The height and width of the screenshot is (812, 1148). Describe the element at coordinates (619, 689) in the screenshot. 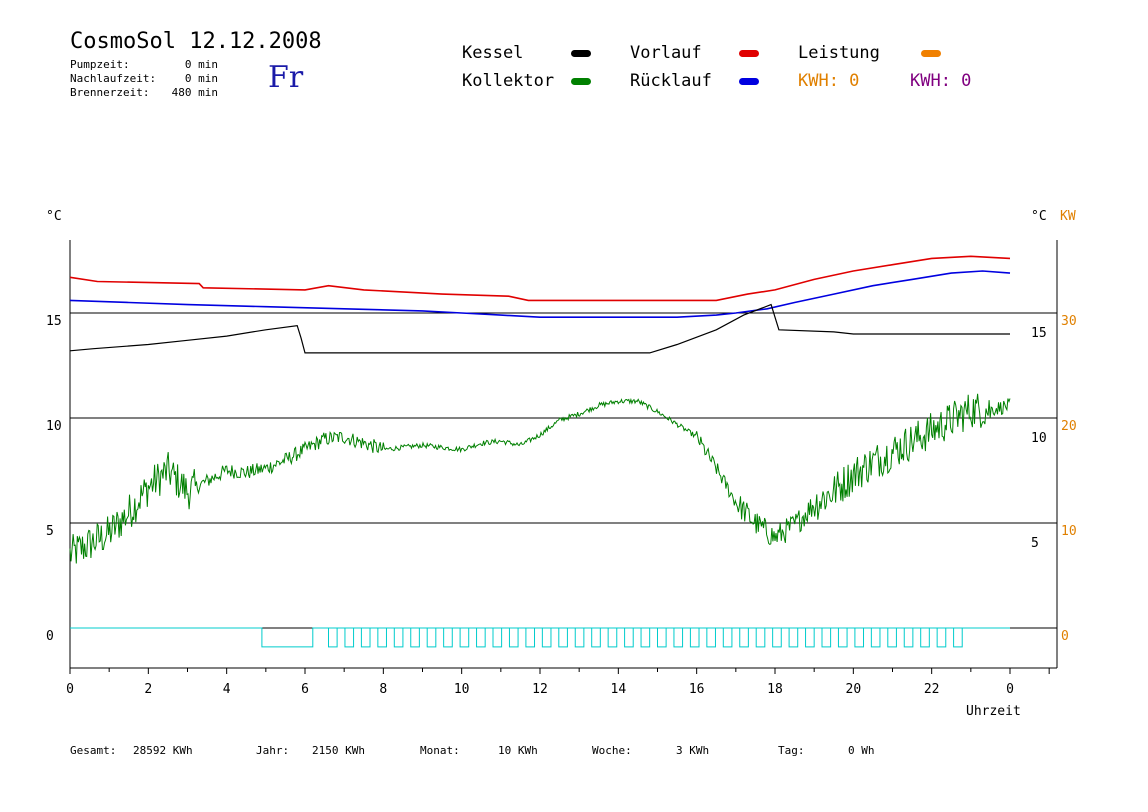

I see `x-tick-label: 14` at that location.